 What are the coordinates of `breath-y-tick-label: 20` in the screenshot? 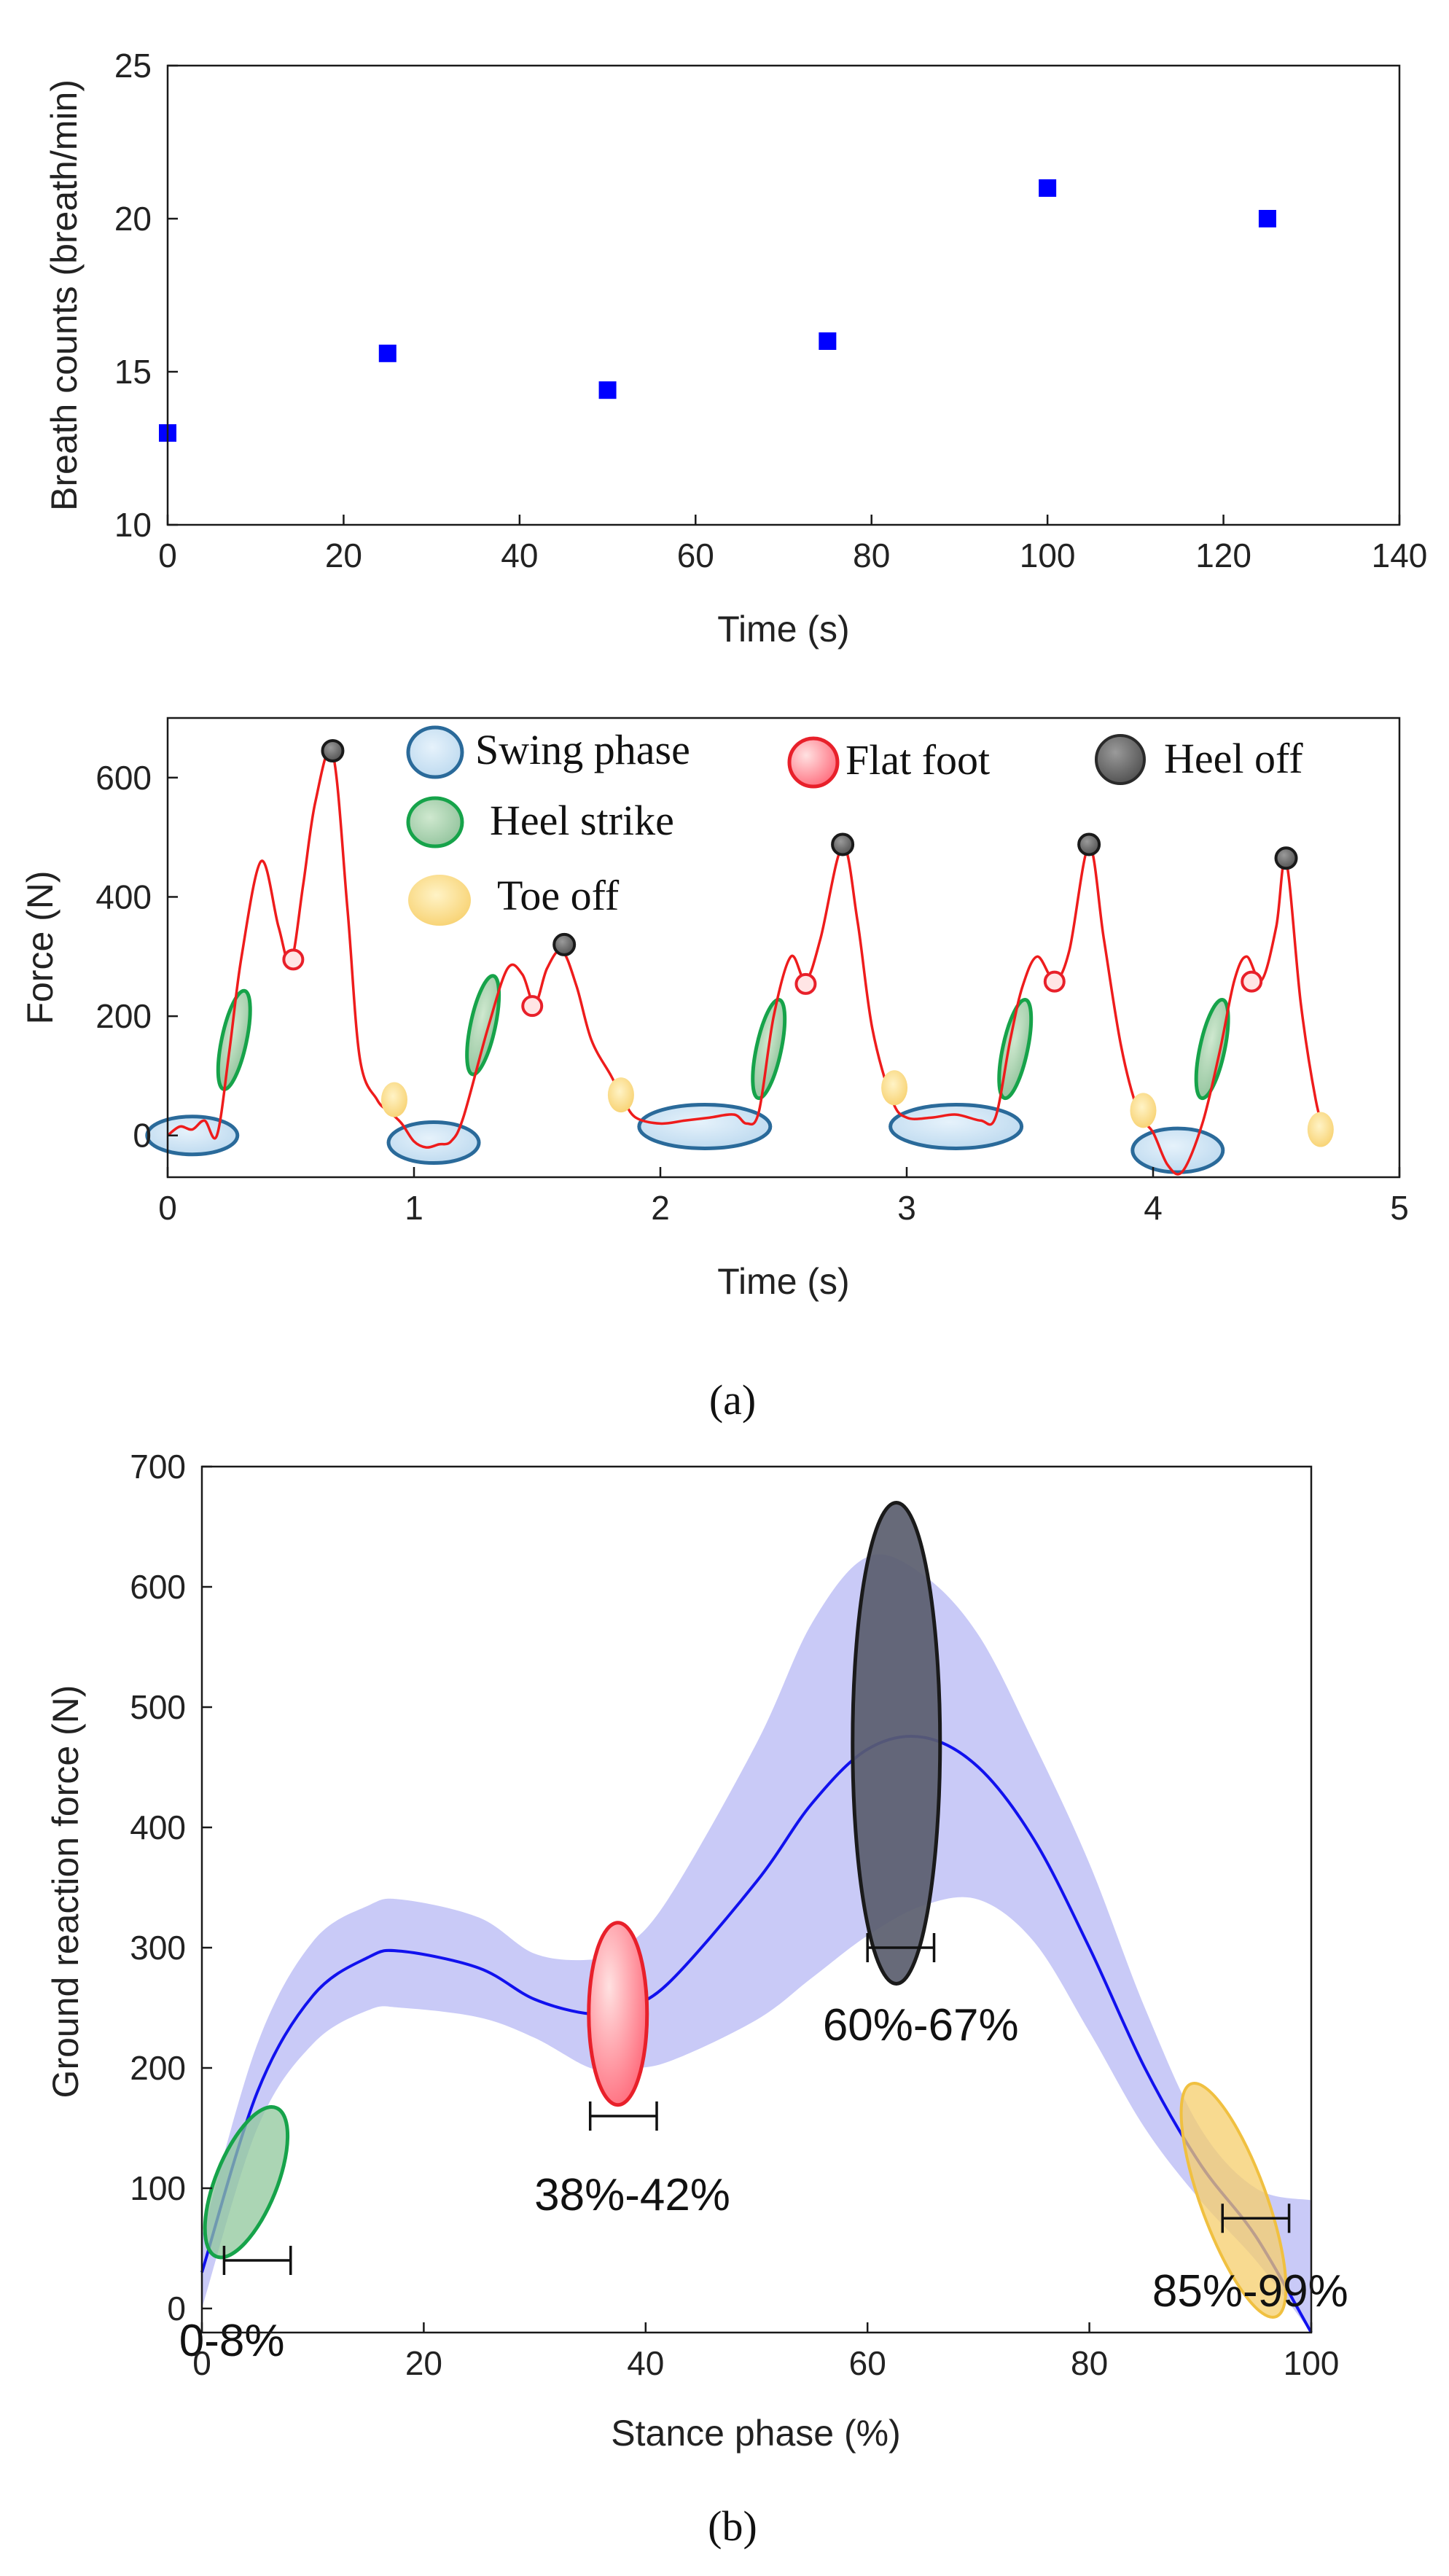 It's located at (133, 219).